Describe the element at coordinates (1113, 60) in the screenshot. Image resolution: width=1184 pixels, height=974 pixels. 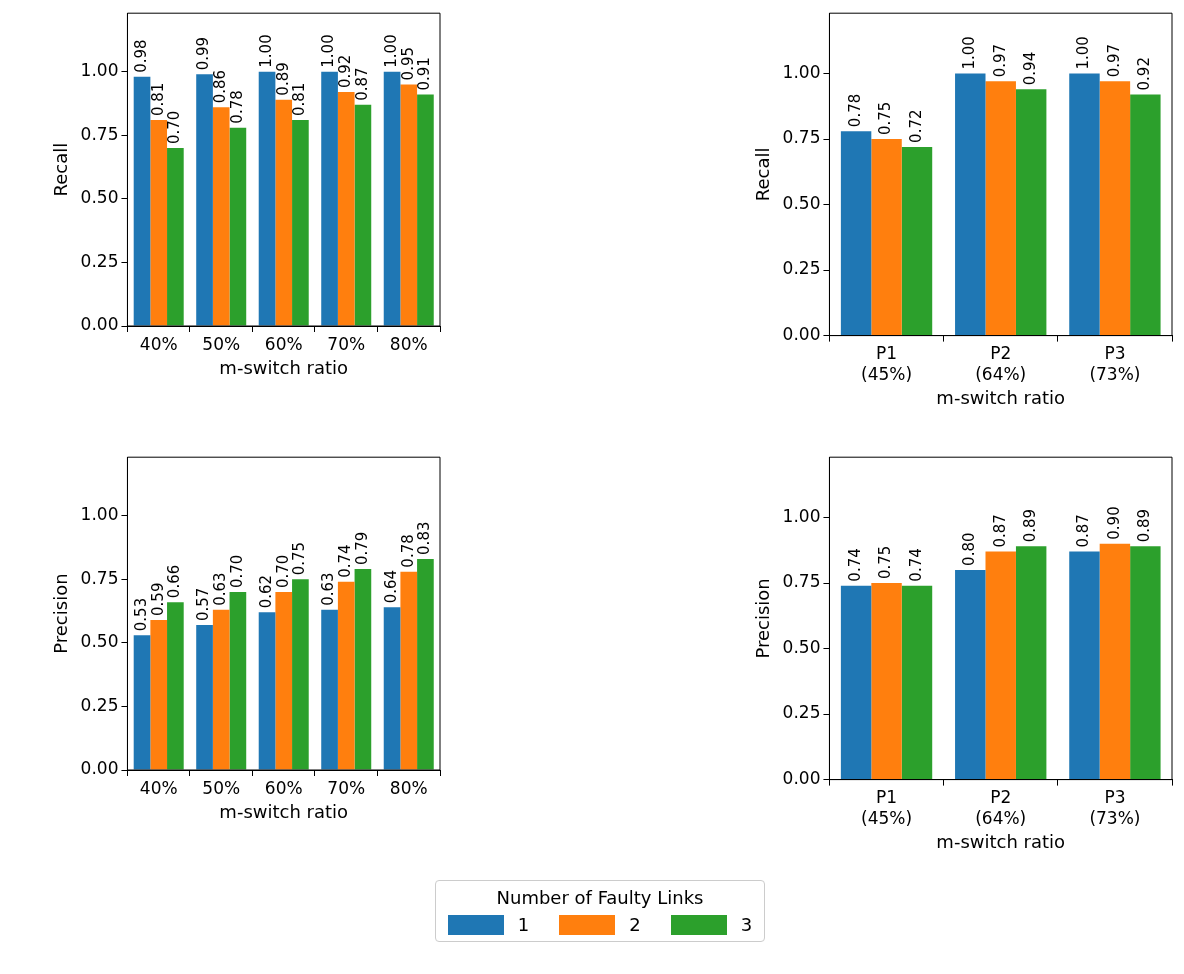
I see `data-label: 0.97` at that location.